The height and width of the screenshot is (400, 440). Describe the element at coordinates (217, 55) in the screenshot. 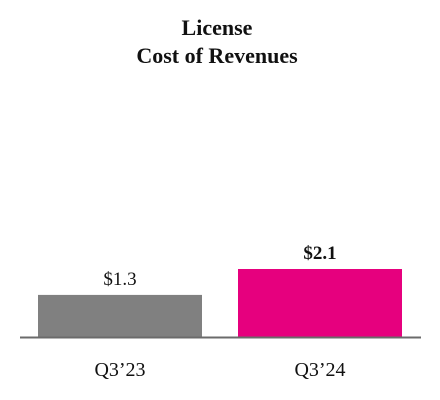

I see `chart-title-line-2: Cost of Revenues` at that location.